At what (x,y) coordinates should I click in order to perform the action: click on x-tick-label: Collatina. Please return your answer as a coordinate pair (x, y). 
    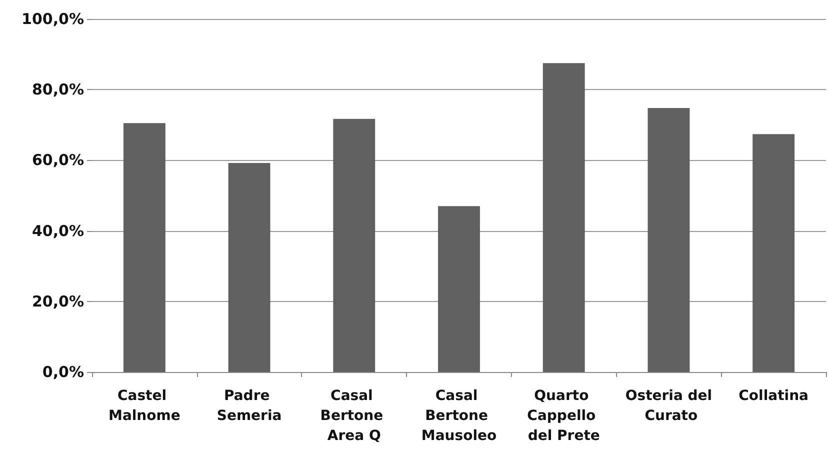
    Looking at the image, I should click on (773, 396).